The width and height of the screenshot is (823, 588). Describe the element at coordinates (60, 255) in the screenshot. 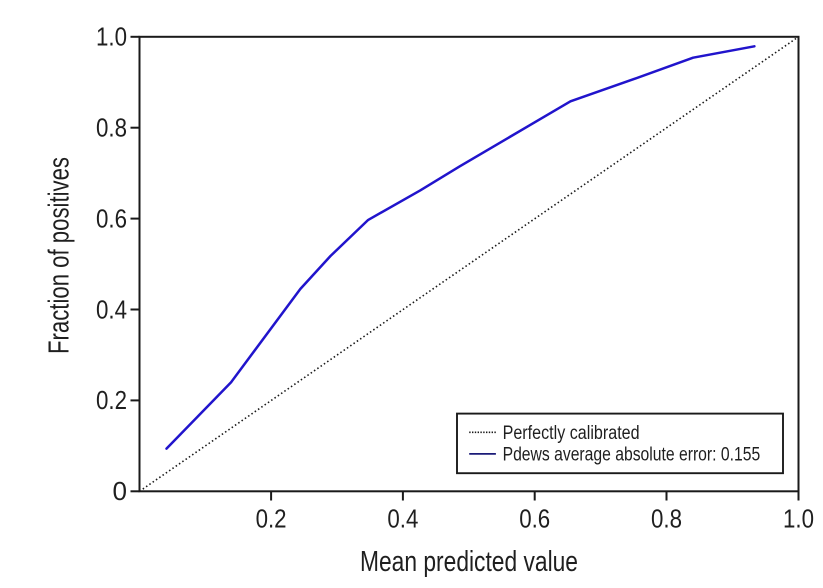

I see `svg-text: Fraction of positives` at that location.